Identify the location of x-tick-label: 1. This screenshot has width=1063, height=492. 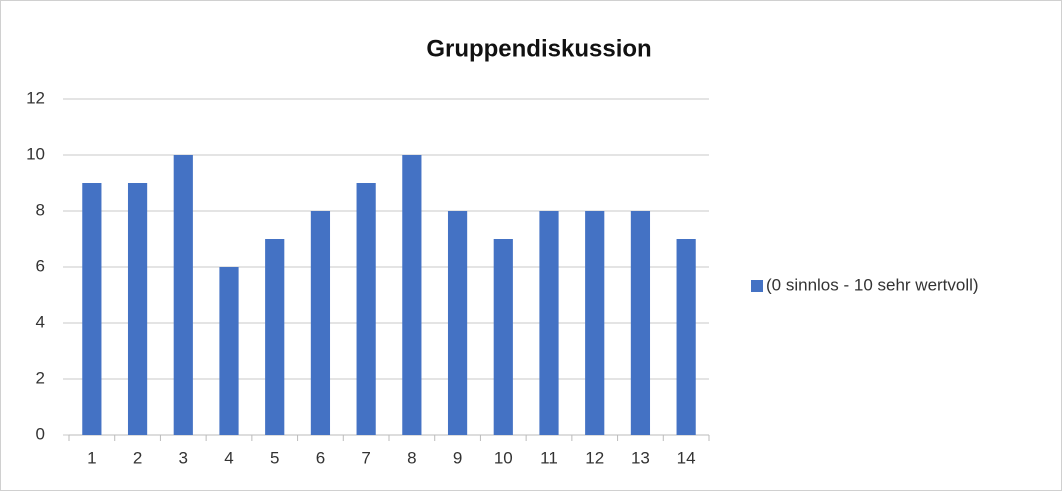
(91, 457).